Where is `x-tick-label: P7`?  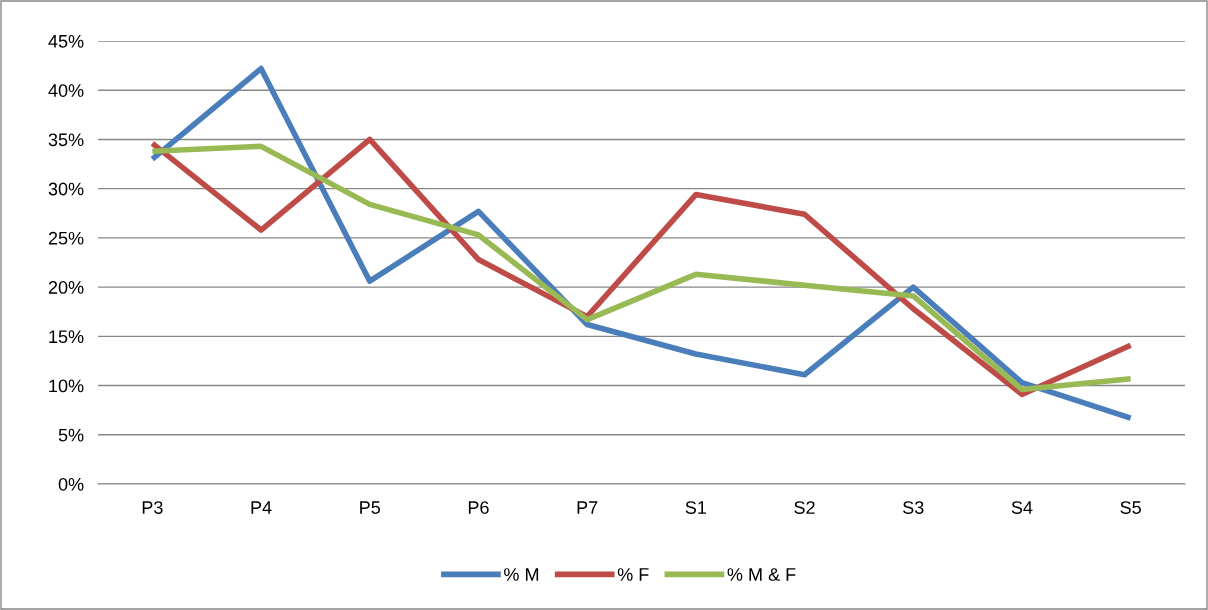 x-tick-label: P7 is located at coordinates (587, 507).